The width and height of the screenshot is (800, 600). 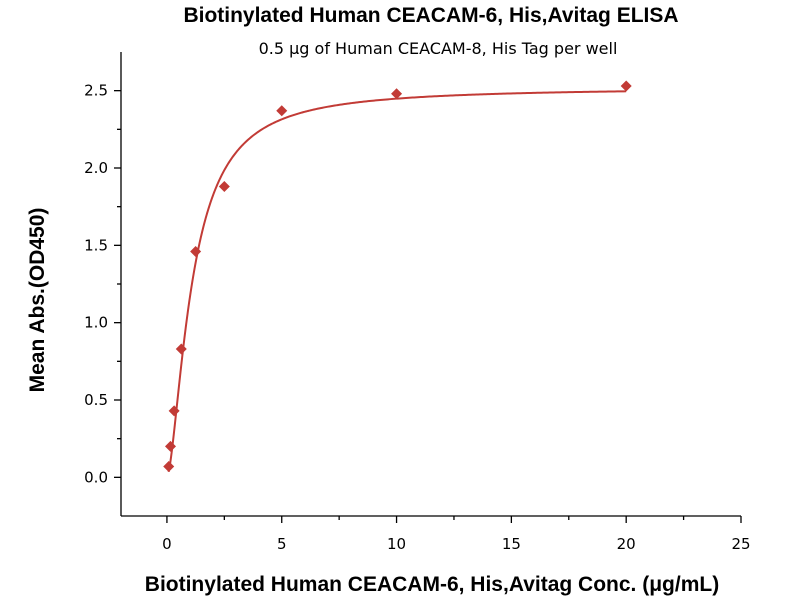 What do you see at coordinates (37, 300) in the screenshot?
I see `y-axis-title: Mean Abs.(OD450)` at bounding box center [37, 300].